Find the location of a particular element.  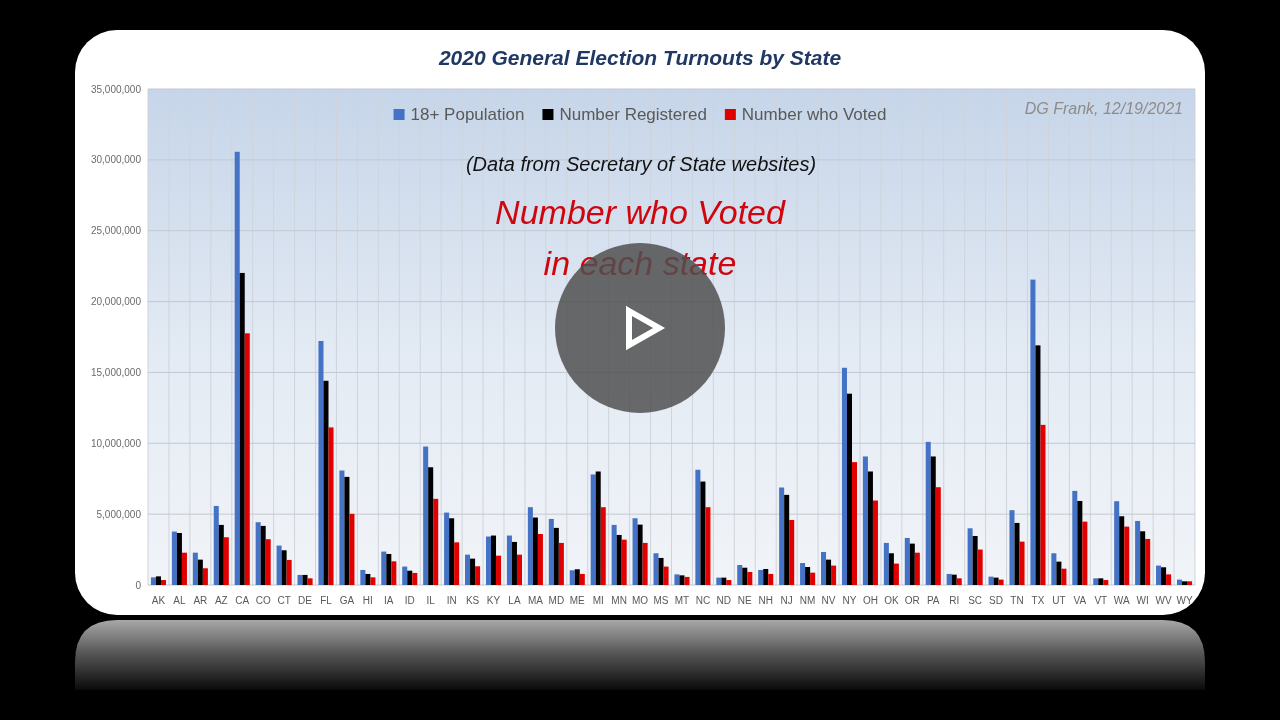

y-tick-label: 20,000,000 is located at coordinates (116, 302).